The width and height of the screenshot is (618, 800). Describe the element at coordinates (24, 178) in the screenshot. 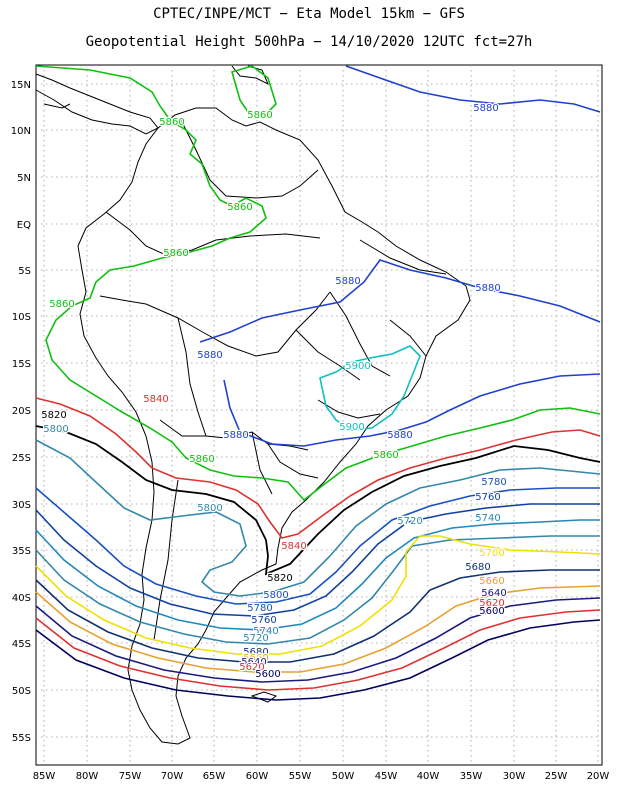

I see `latitude-tick-label: 5N` at that location.